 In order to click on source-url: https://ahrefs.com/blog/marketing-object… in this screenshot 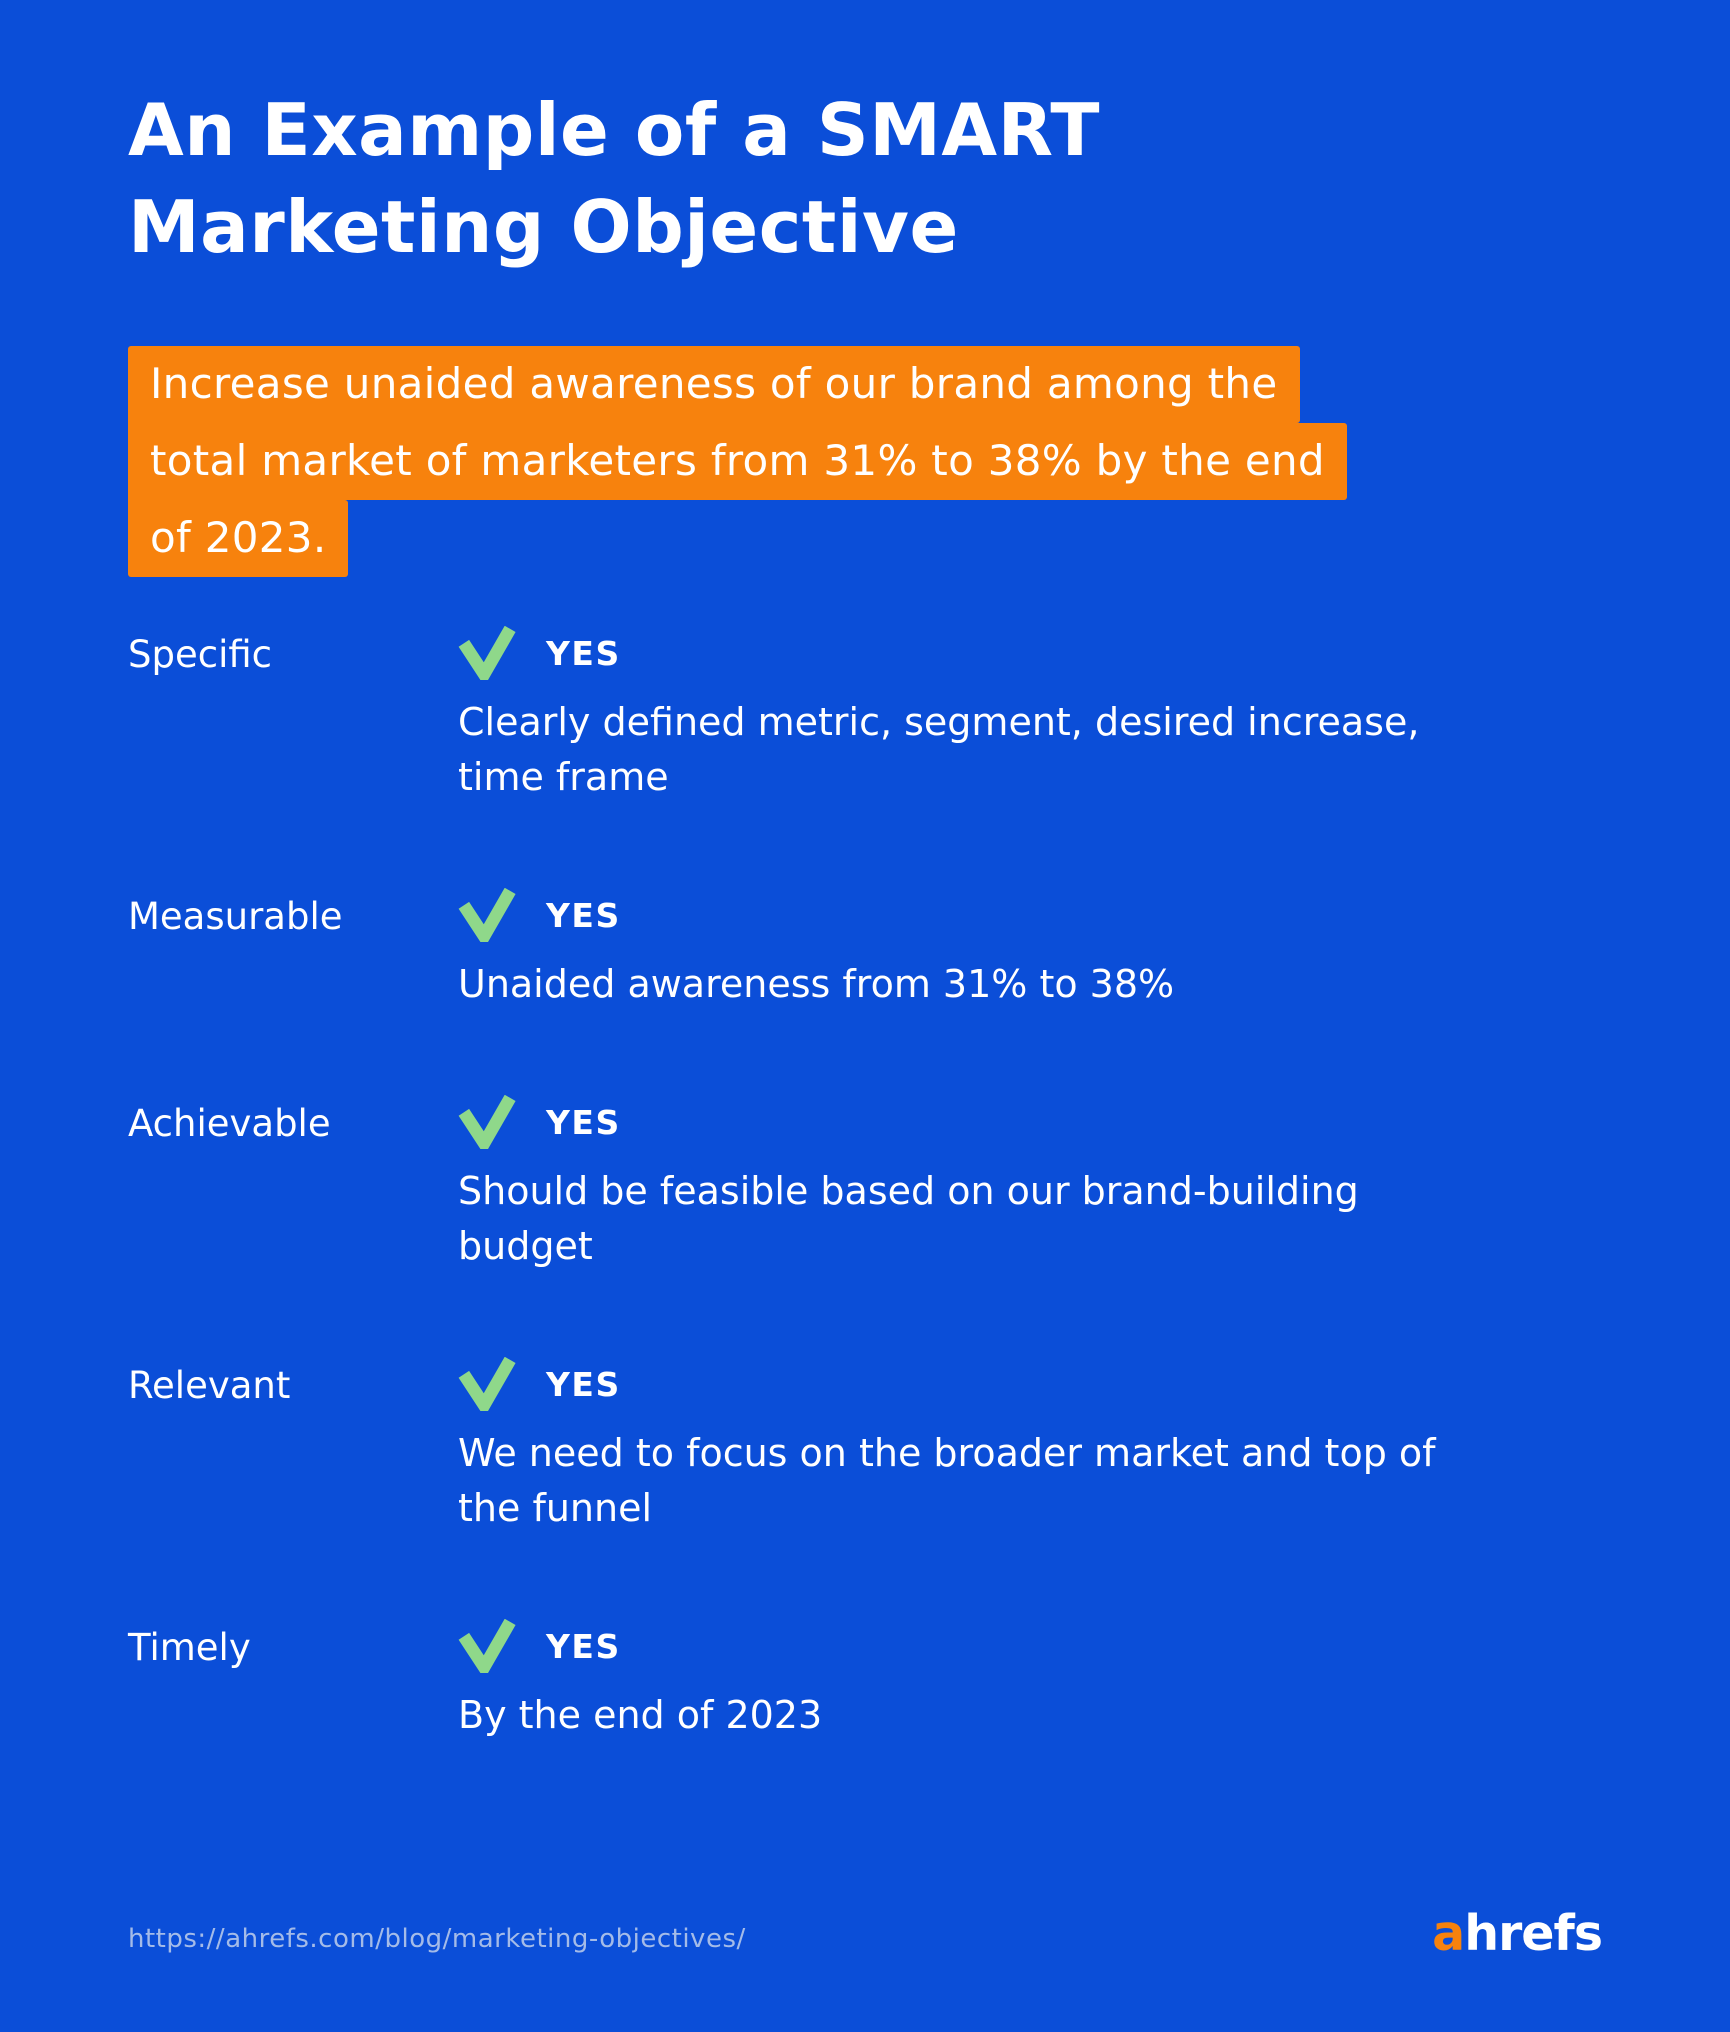, I will do `click(437, 1939)`.